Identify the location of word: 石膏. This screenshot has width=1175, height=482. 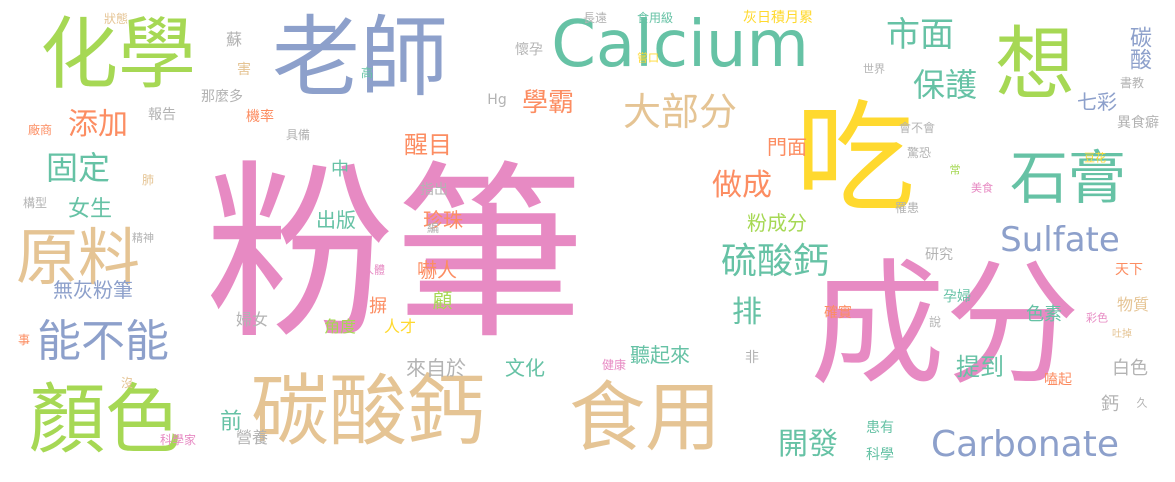
(1068, 178).